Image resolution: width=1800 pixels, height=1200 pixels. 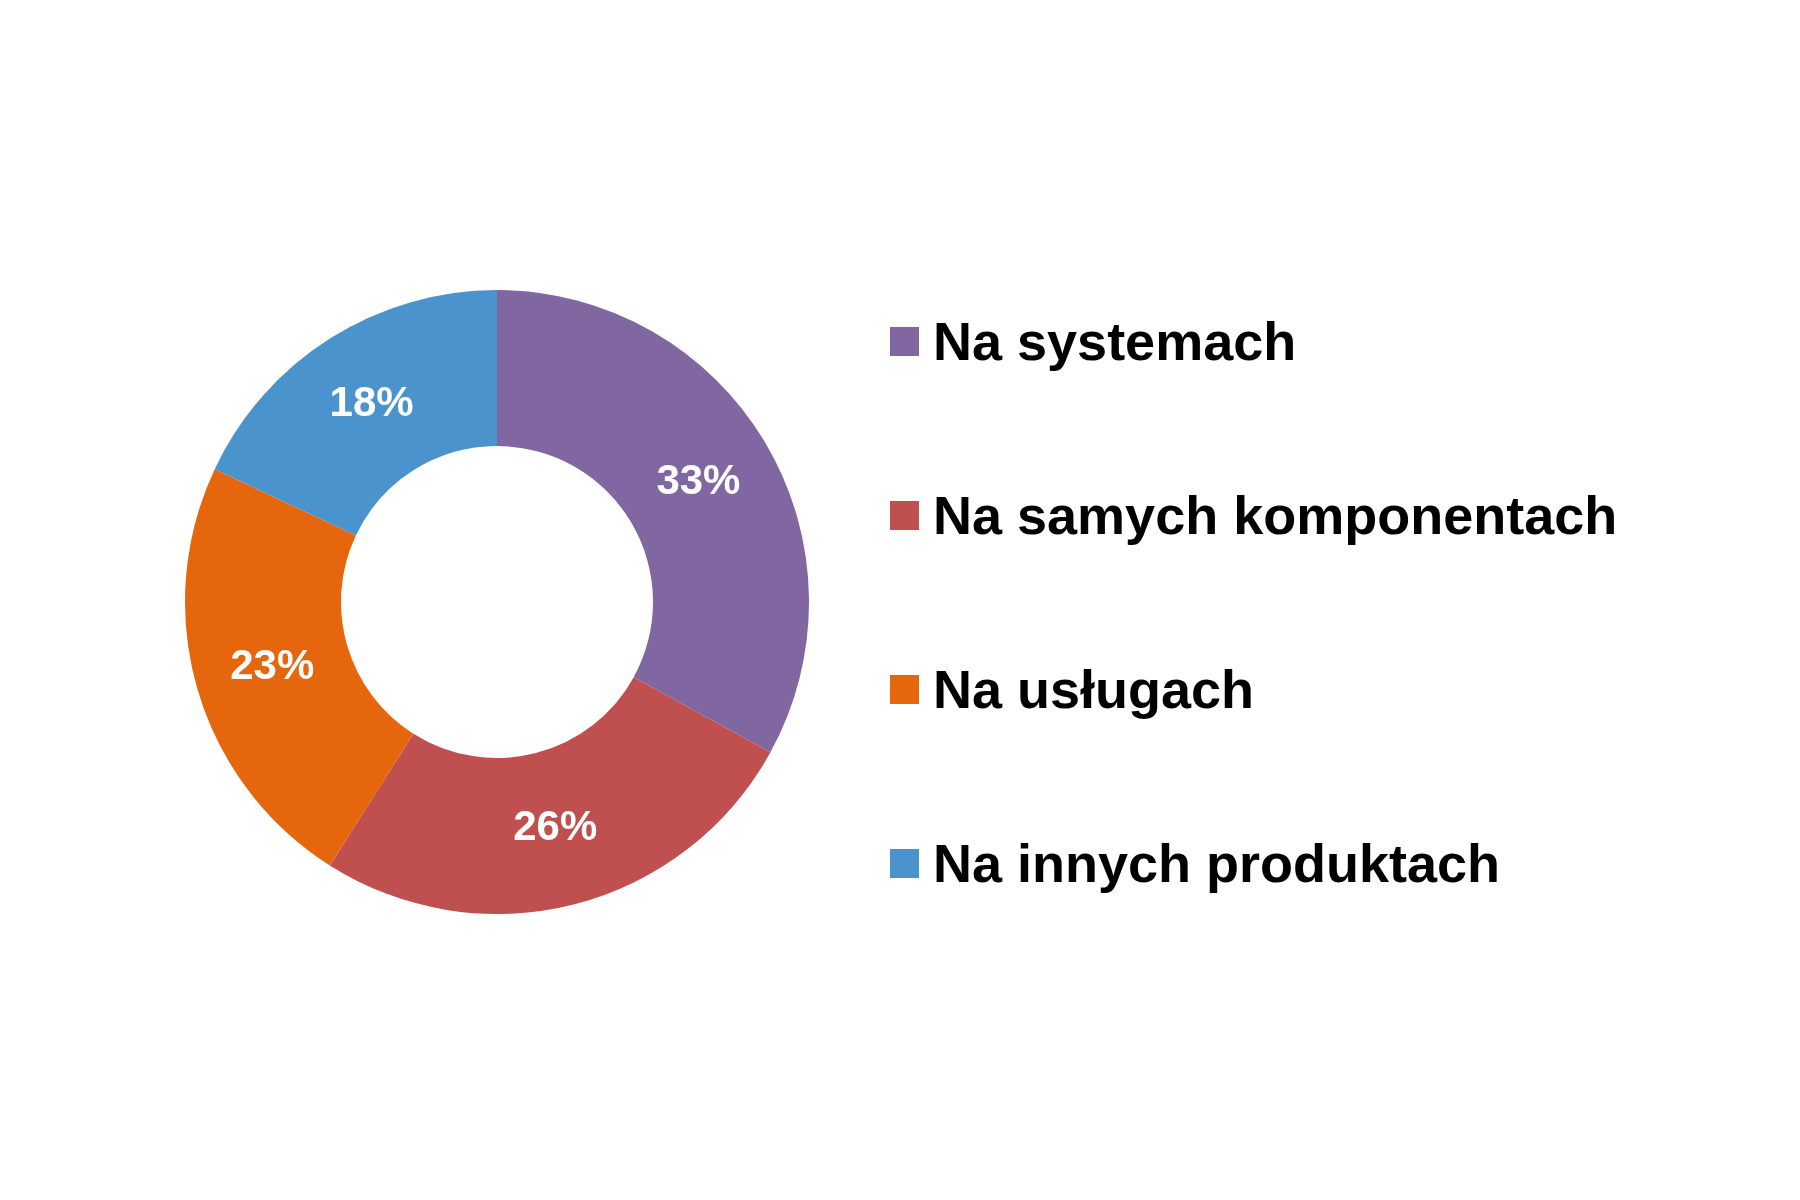 What do you see at coordinates (371, 402) in the screenshot?
I see `data-label: 18%` at bounding box center [371, 402].